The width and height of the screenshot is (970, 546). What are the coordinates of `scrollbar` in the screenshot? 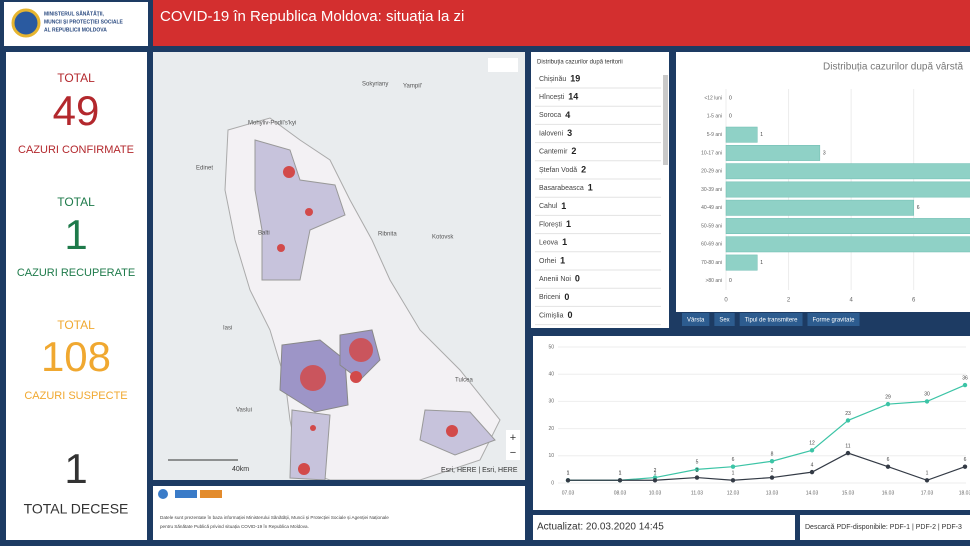 It's located at (665, 120).